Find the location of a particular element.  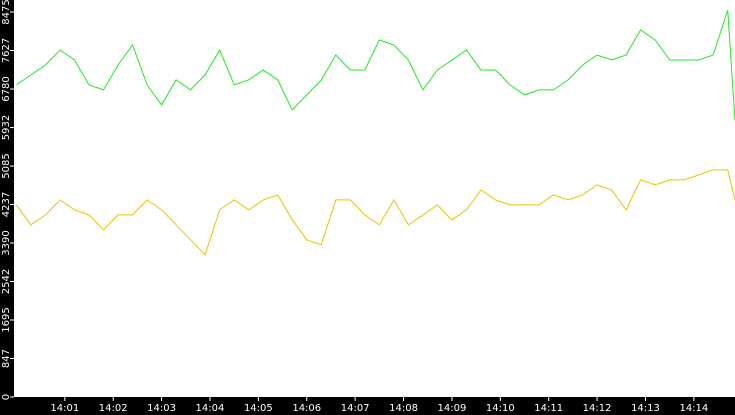

x-axis-strip is located at coordinates (367, 406).